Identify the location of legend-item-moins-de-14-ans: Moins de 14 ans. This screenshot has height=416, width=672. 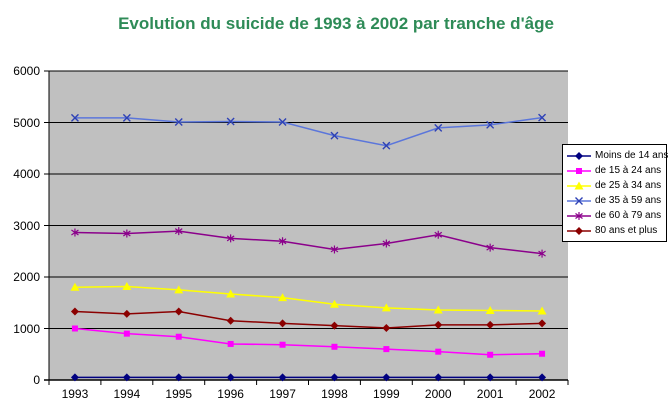
(617, 155).